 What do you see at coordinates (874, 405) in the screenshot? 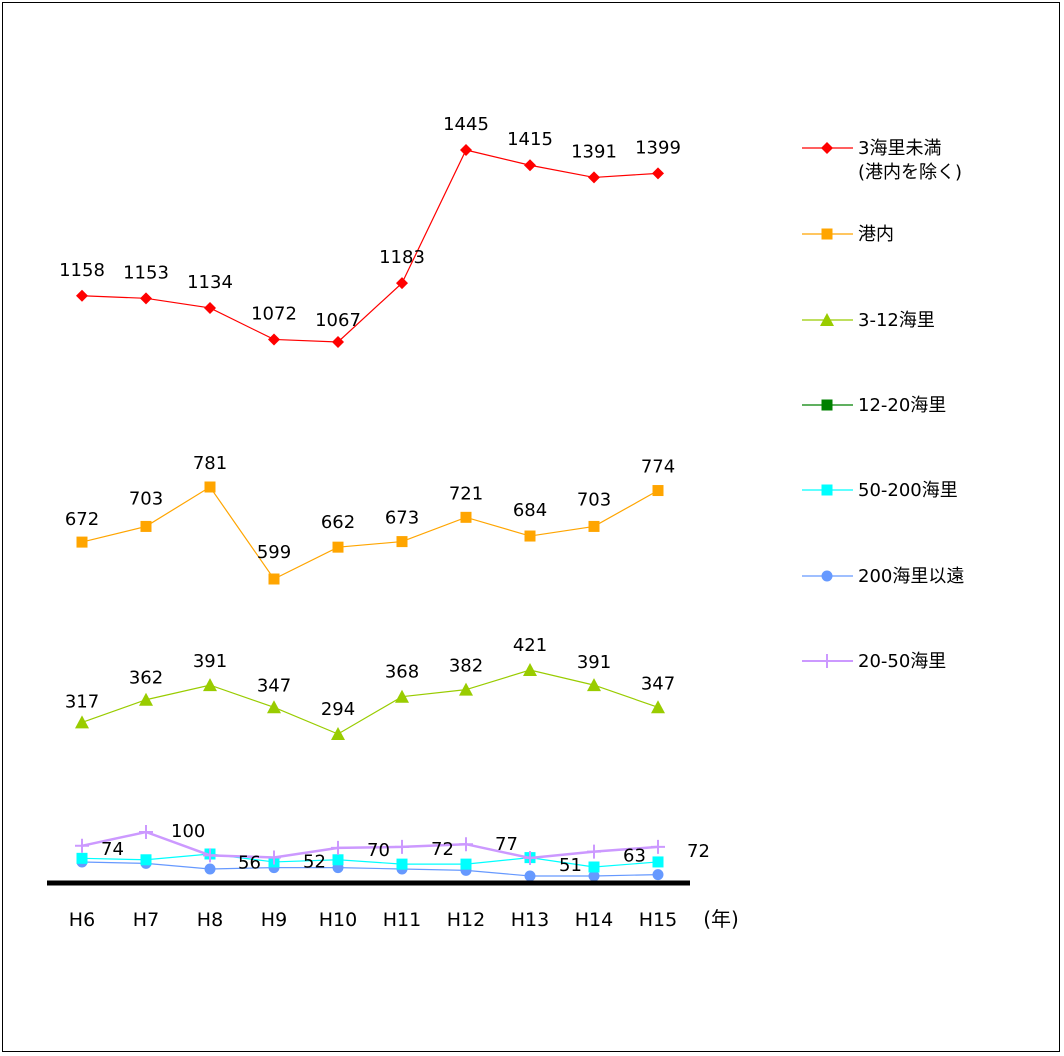
I see `legend-item: 12-20海里` at bounding box center [874, 405].